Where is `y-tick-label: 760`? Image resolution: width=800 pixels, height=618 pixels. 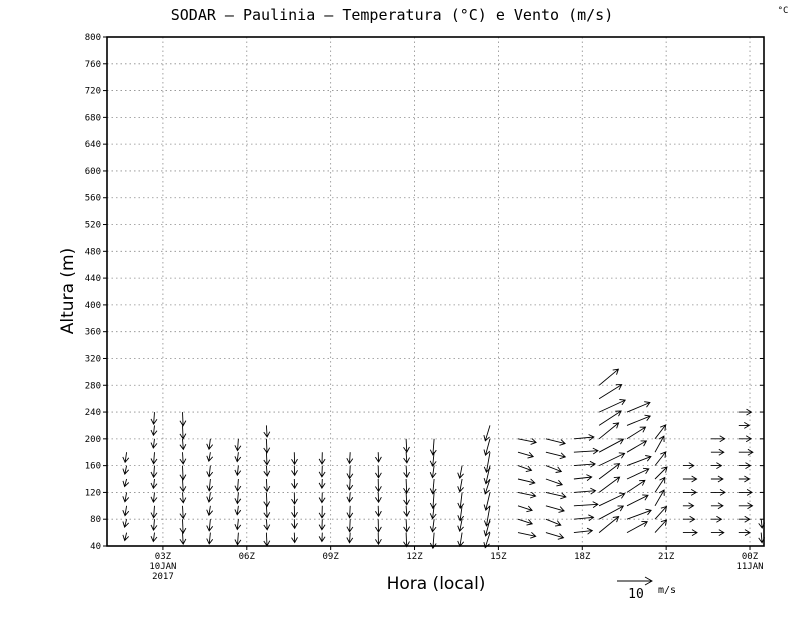 y-tick-label: 760 is located at coordinates (93, 65).